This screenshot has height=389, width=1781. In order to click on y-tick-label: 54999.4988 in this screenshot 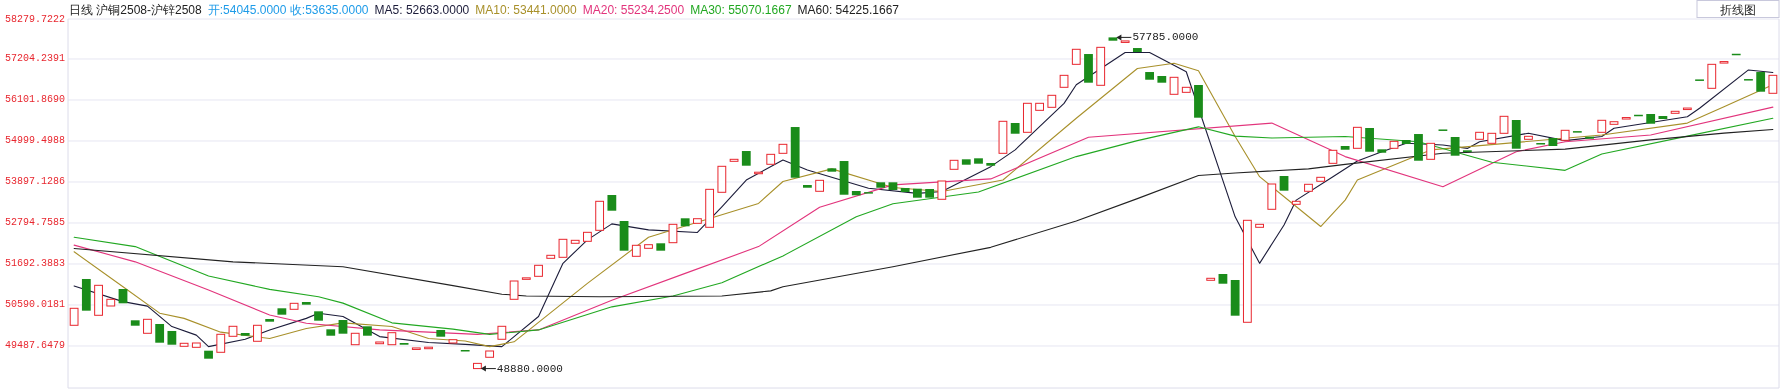, I will do `click(34, 141)`.